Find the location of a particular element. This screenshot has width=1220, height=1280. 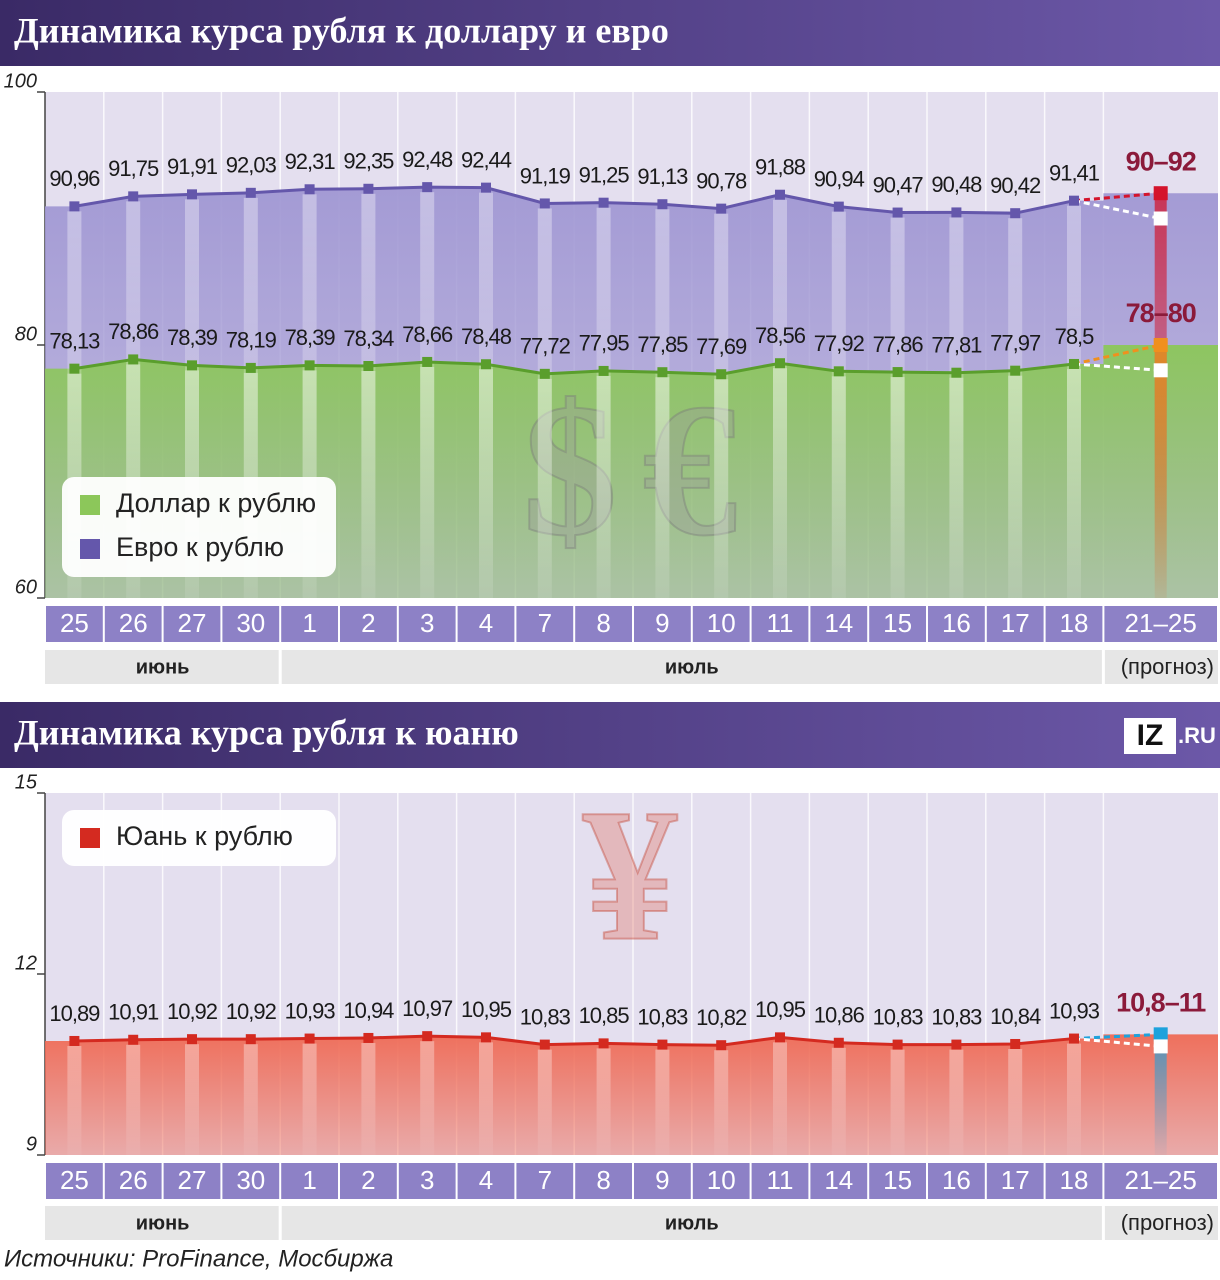

x-tick-label: 30 is located at coordinates (250, 1180).